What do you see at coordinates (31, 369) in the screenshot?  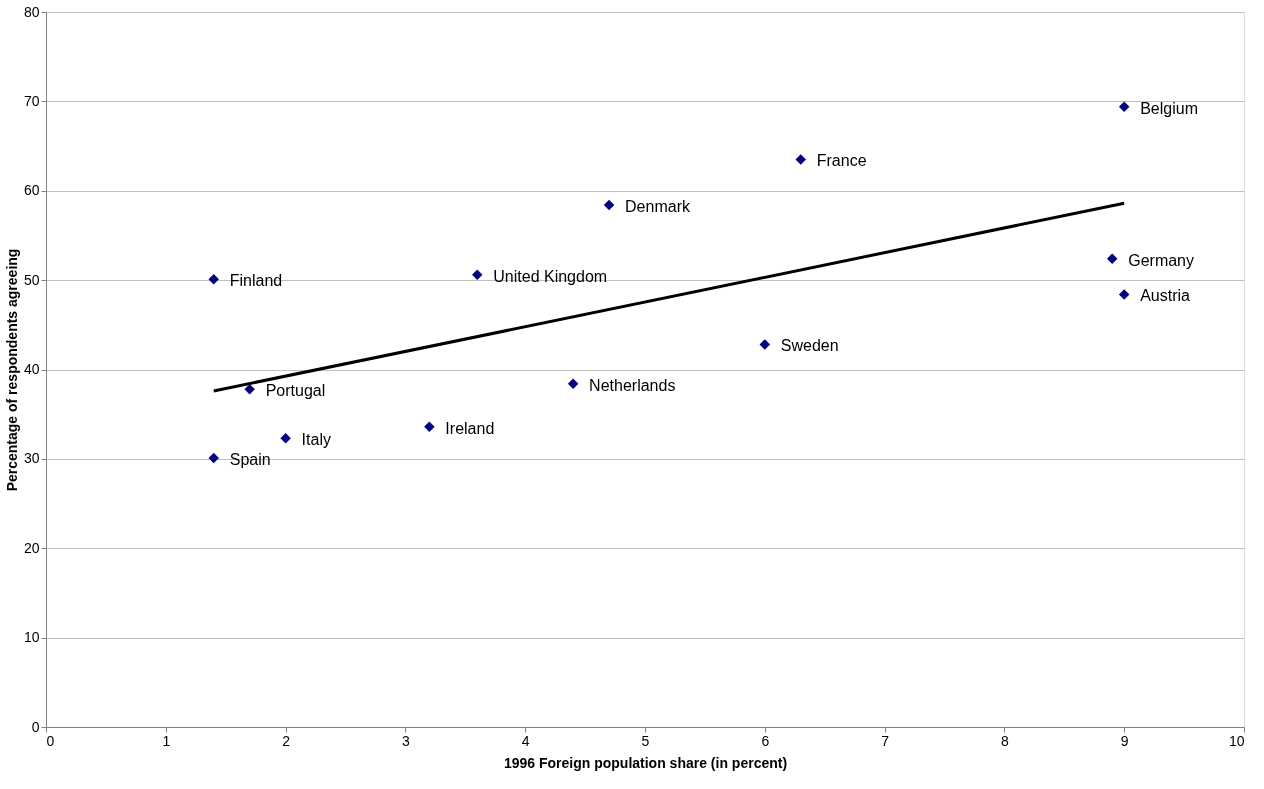 I see `y-tick-label: 40` at bounding box center [31, 369].